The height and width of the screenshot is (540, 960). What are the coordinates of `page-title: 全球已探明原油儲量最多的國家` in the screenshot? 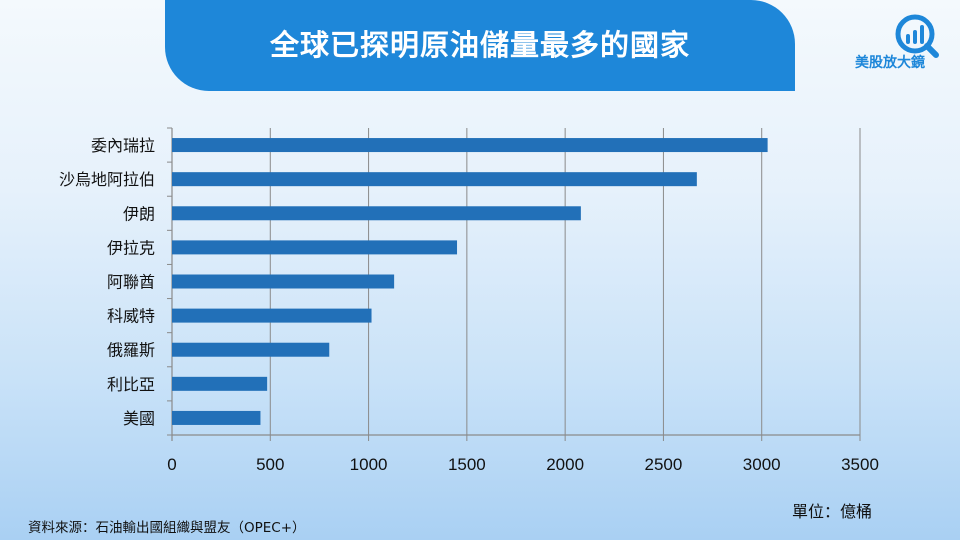 It's located at (479, 45).